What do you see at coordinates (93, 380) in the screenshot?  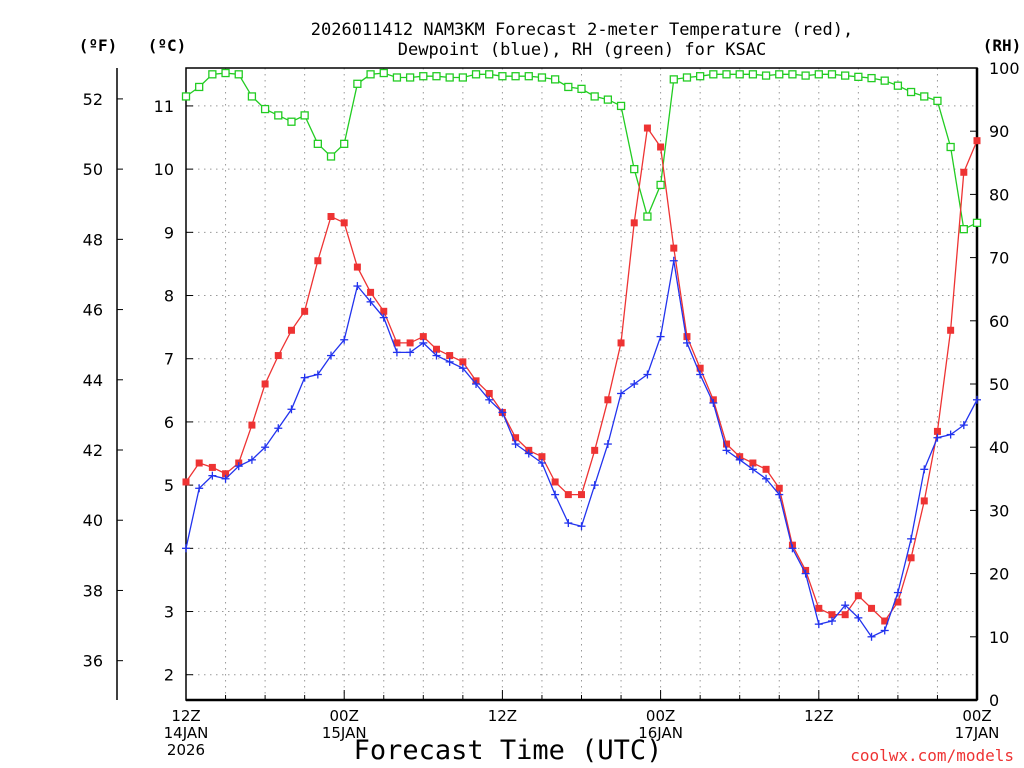 I see `fahrenheit-tick-label: 44` at bounding box center [93, 380].